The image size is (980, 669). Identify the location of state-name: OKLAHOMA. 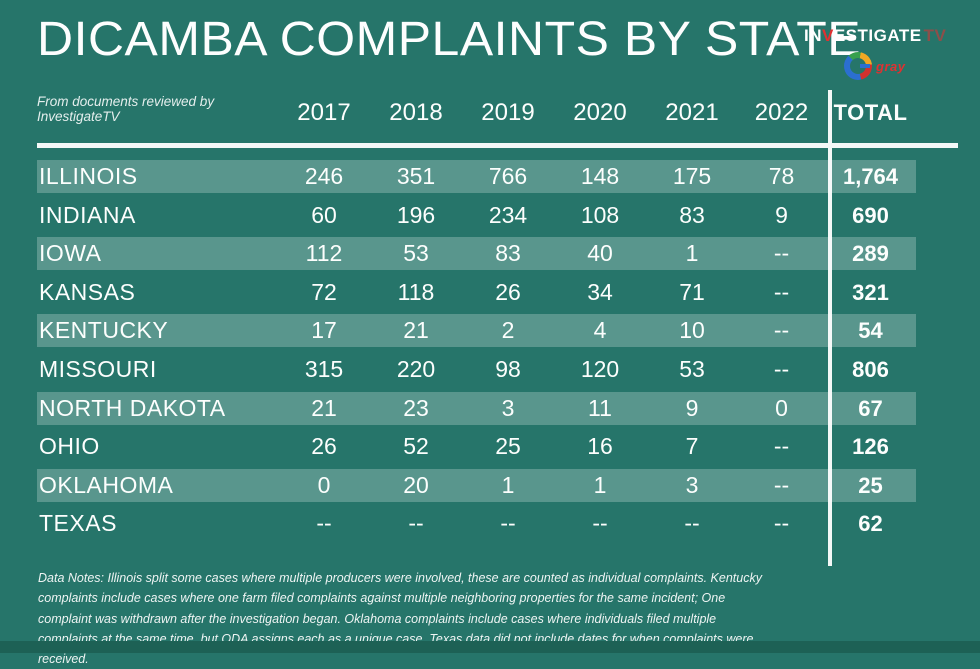
(106, 484).